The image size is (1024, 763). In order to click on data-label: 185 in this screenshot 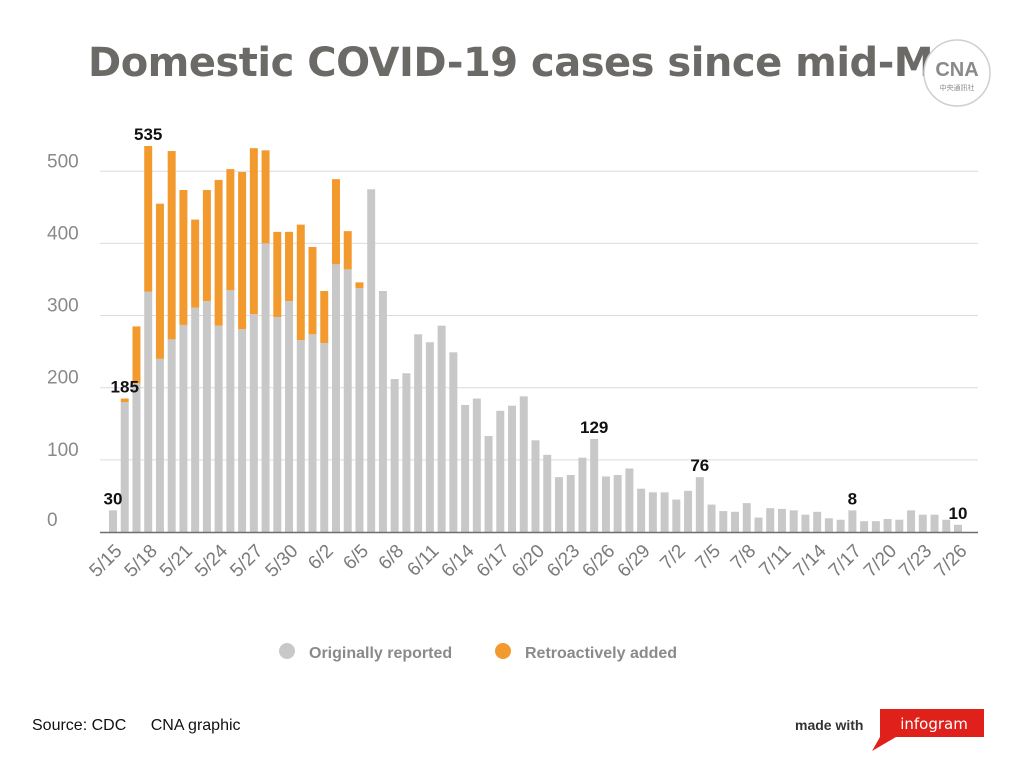, I will do `click(125, 387)`.